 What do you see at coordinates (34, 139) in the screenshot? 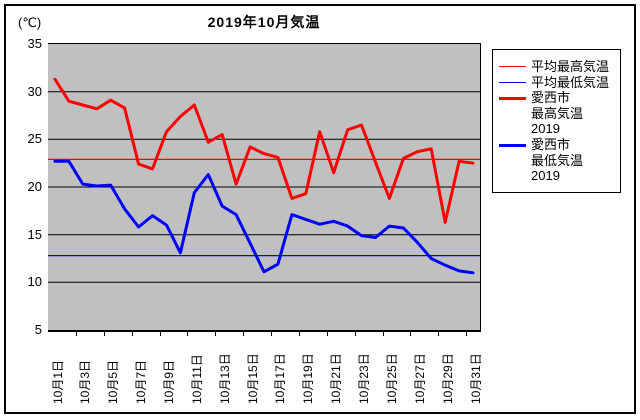
I see `y-axis-tick-label: 25` at bounding box center [34, 139].